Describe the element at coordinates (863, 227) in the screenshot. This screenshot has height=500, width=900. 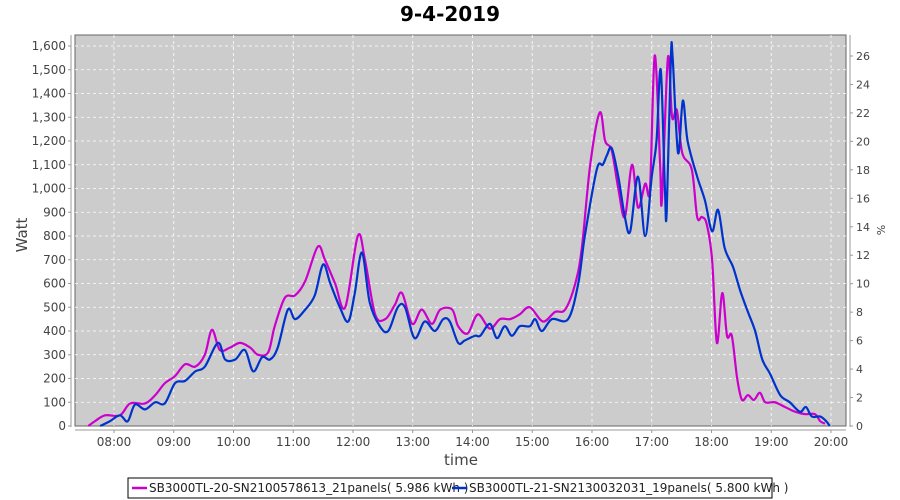
I see `y-right-tick-label: 14` at that location.